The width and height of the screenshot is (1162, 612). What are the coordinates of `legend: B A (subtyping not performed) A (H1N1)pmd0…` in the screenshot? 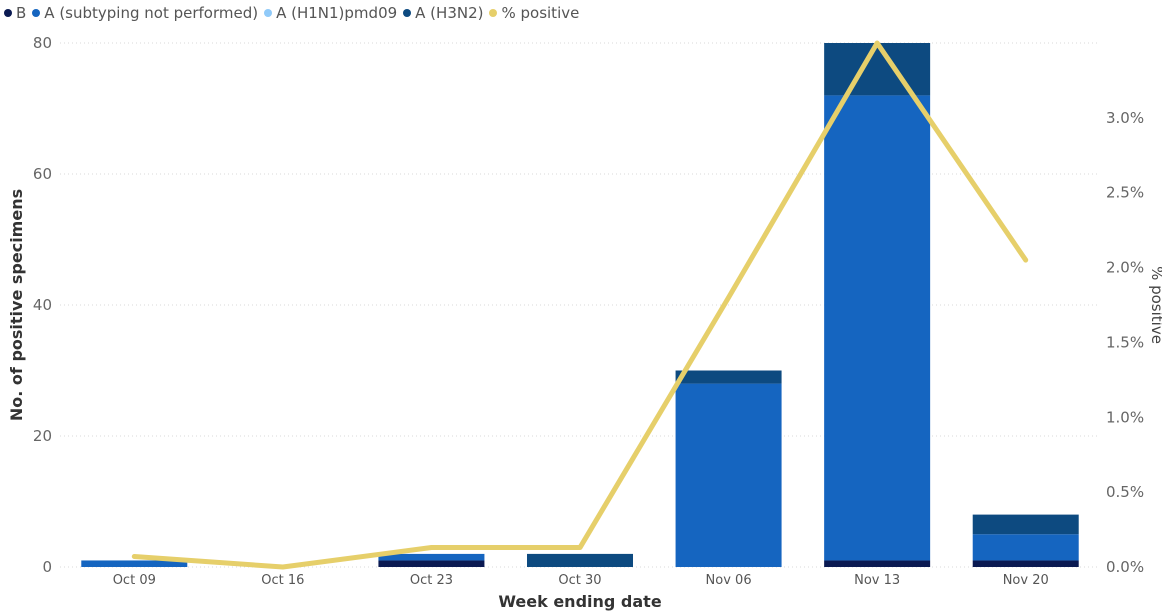 It's located at (291, 13).